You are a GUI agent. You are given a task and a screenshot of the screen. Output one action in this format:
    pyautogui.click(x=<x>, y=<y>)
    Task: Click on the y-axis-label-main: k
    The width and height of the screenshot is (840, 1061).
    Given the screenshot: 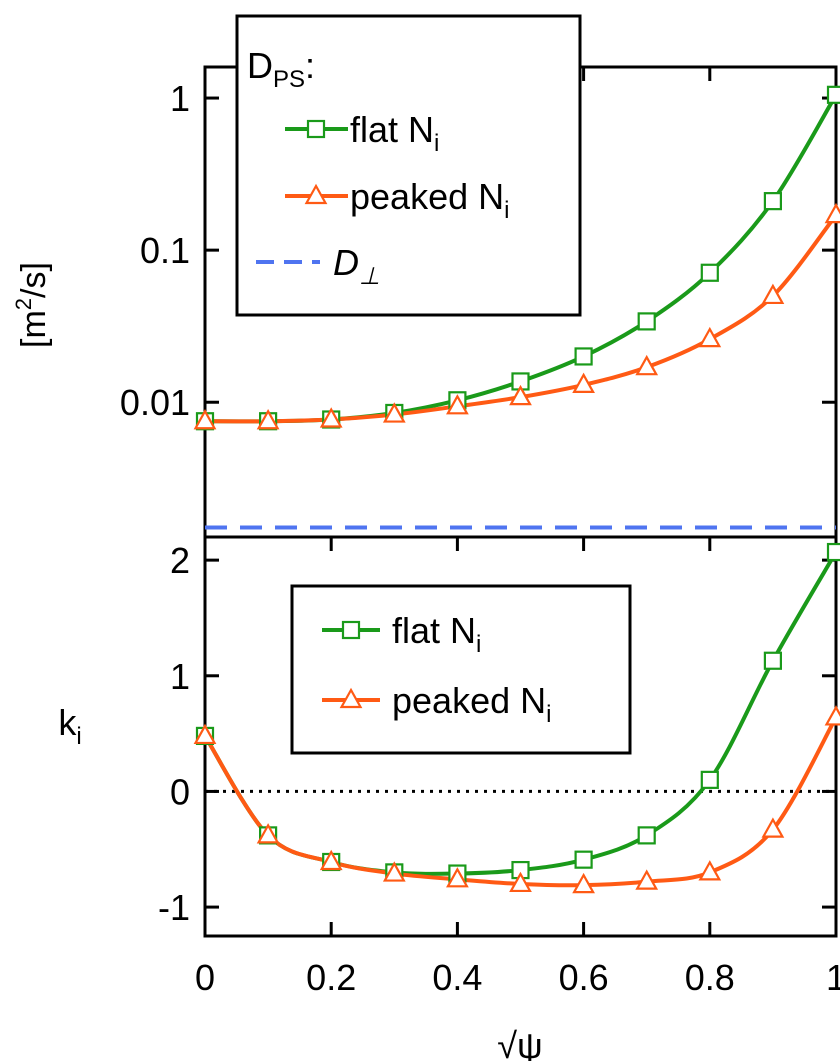 What is the action you would take?
    pyautogui.click(x=67, y=722)
    